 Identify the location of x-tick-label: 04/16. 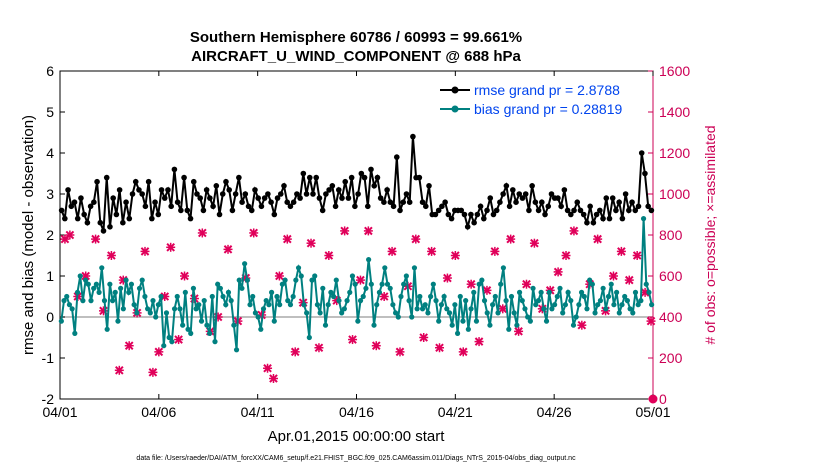
(356, 412).